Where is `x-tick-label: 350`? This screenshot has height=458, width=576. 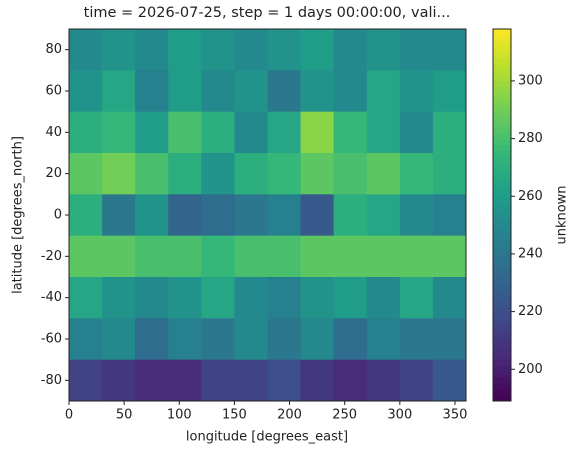 x-tick-label: 350 is located at coordinates (455, 415).